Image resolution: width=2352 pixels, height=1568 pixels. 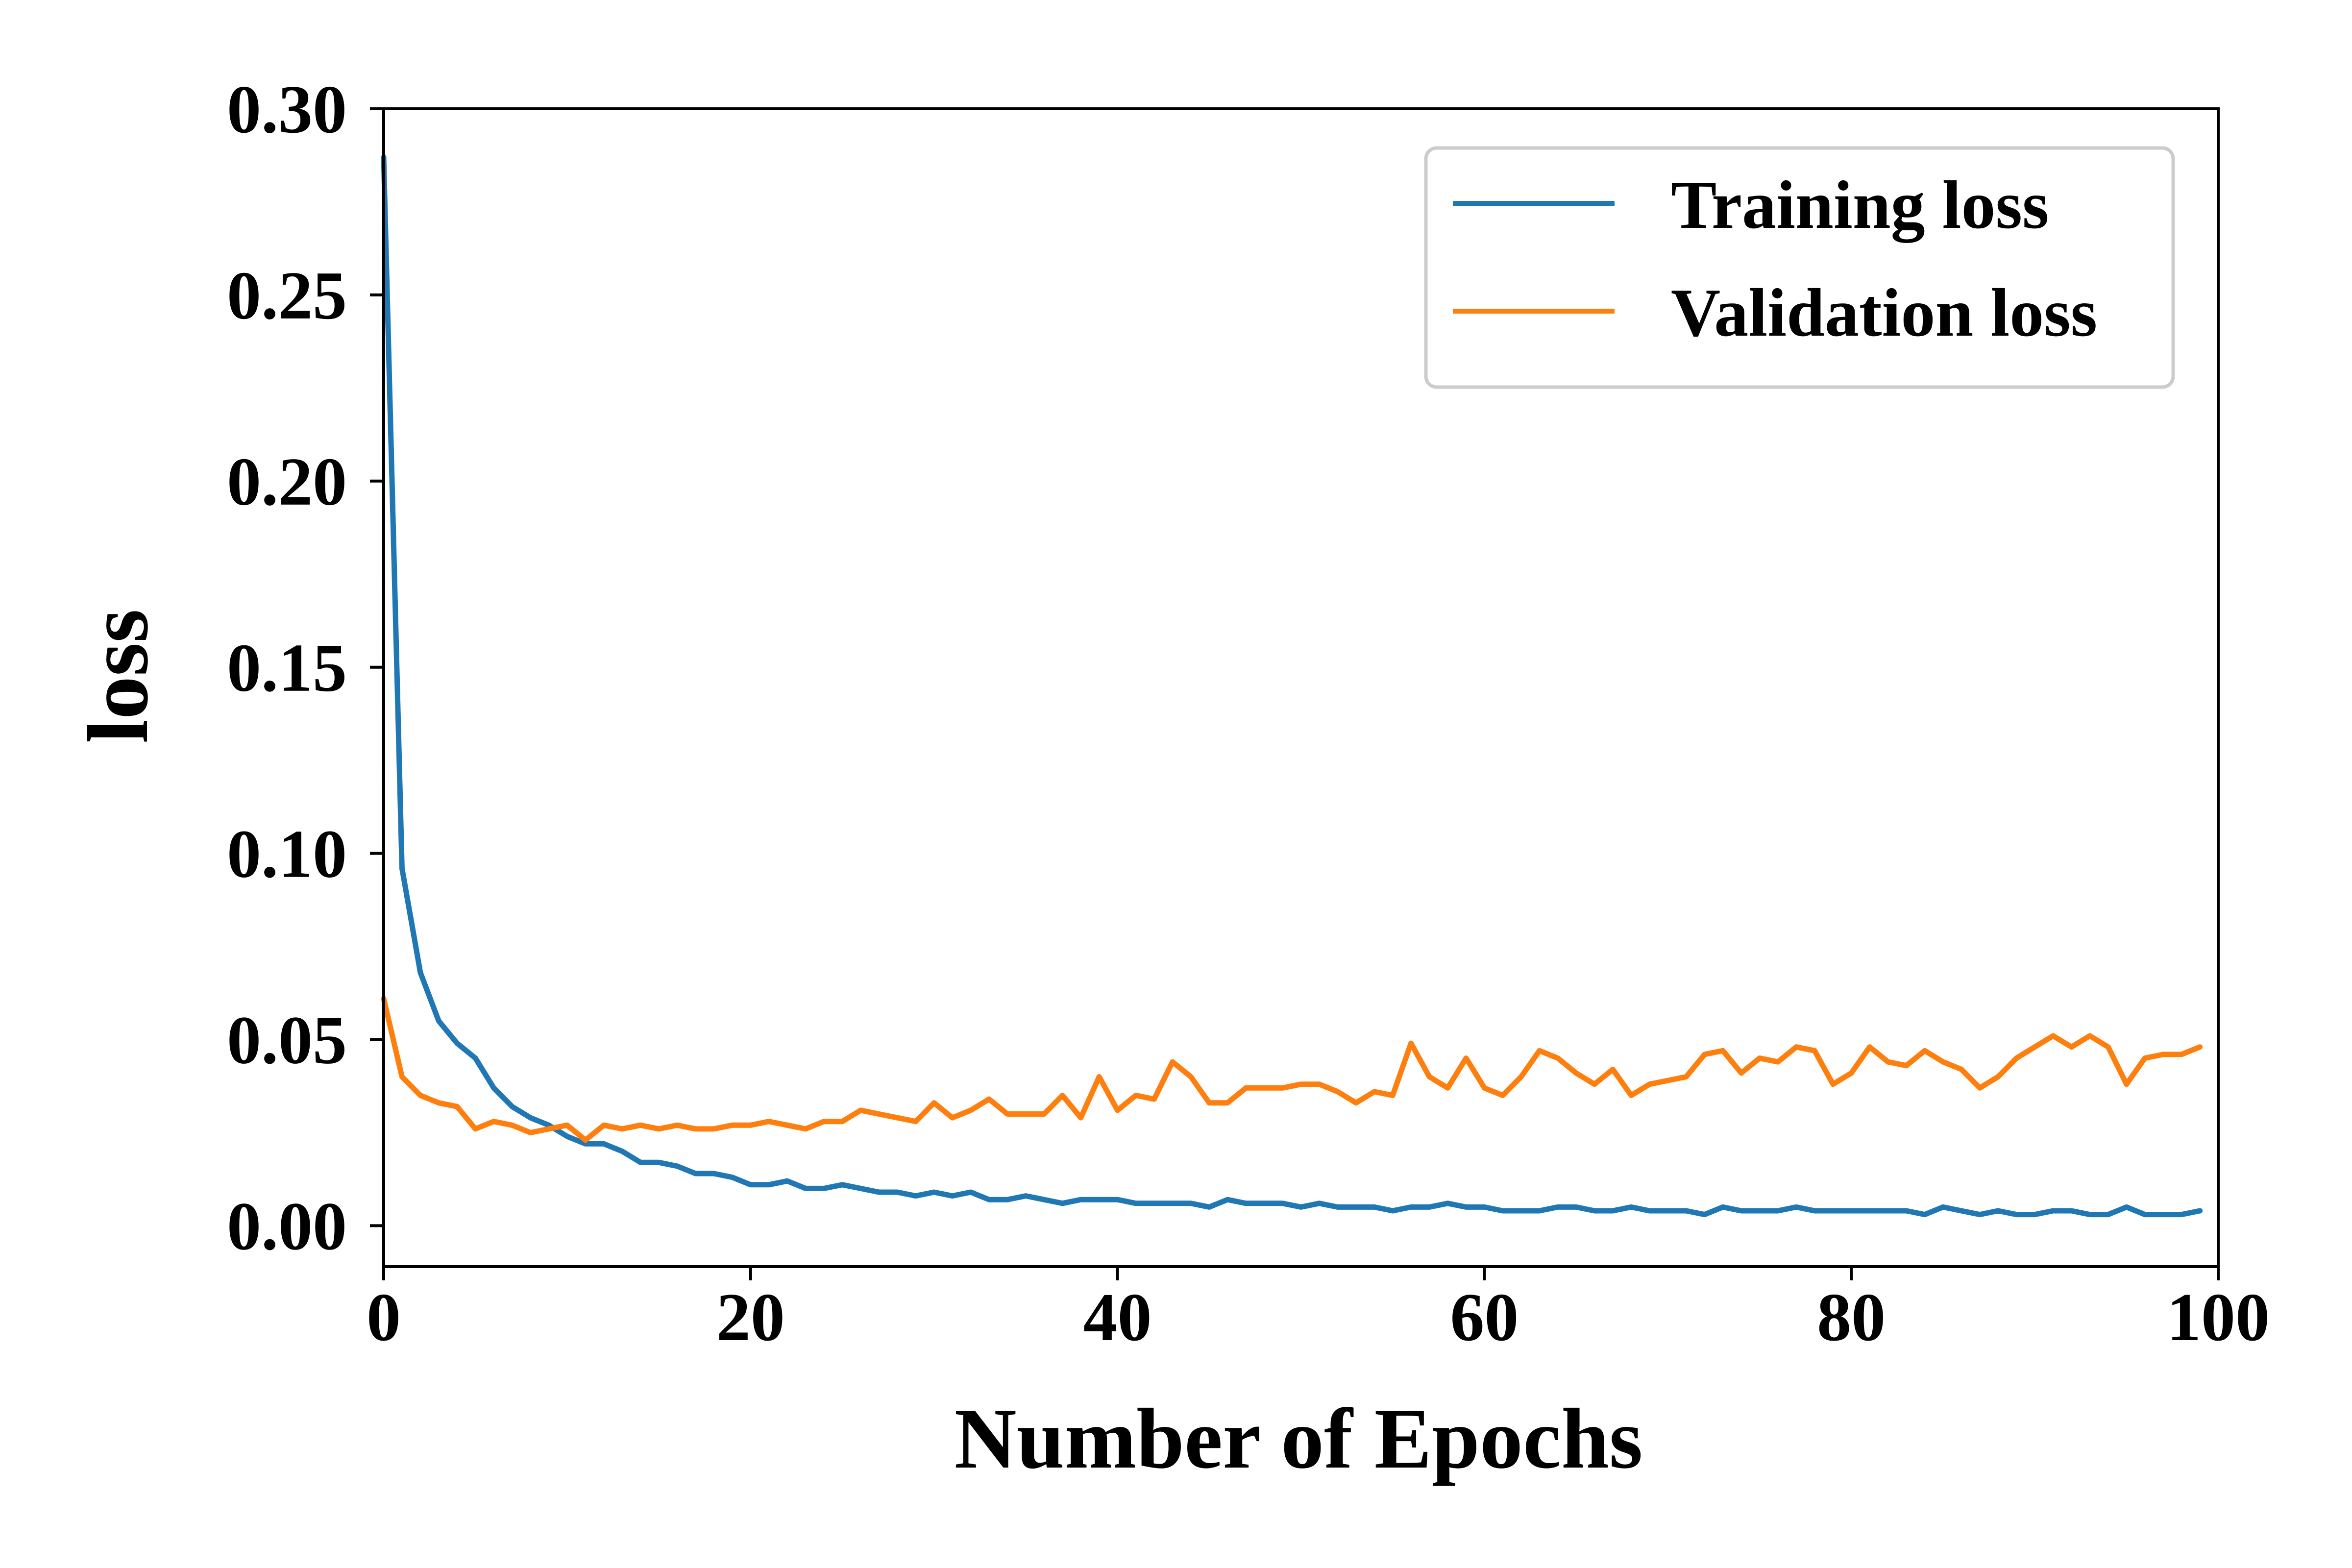 I want to click on legend-box, so click(x=1799, y=267).